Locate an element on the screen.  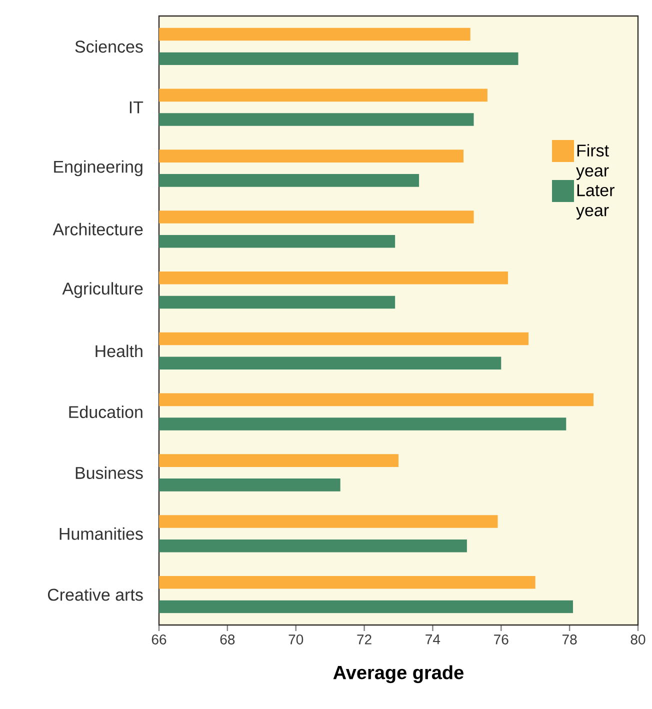
x-tick-label: 78 is located at coordinates (569, 639).